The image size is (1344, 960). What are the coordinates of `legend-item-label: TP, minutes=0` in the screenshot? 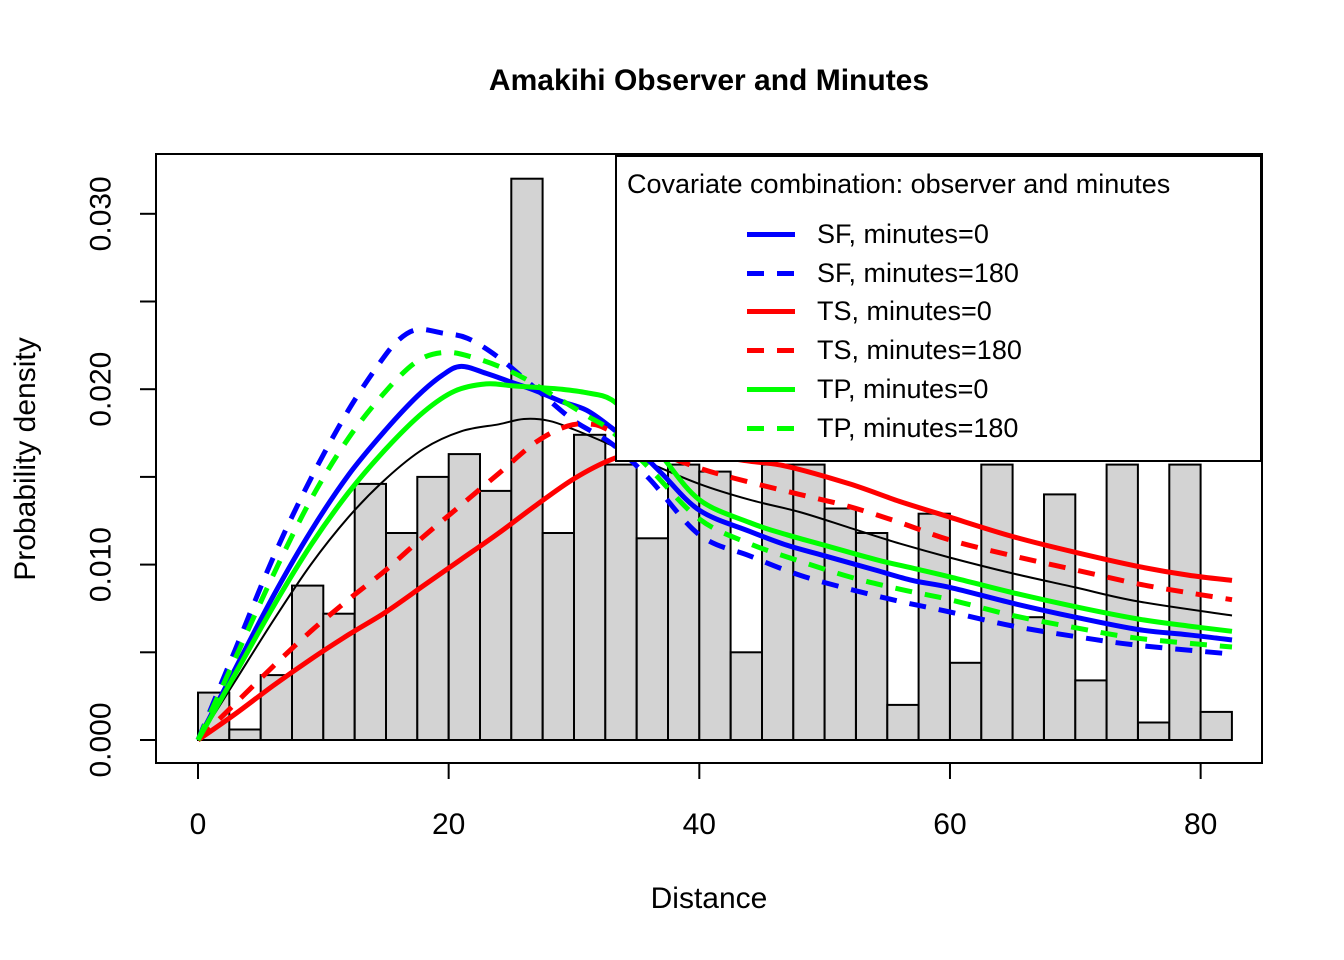 It's located at (903, 389).